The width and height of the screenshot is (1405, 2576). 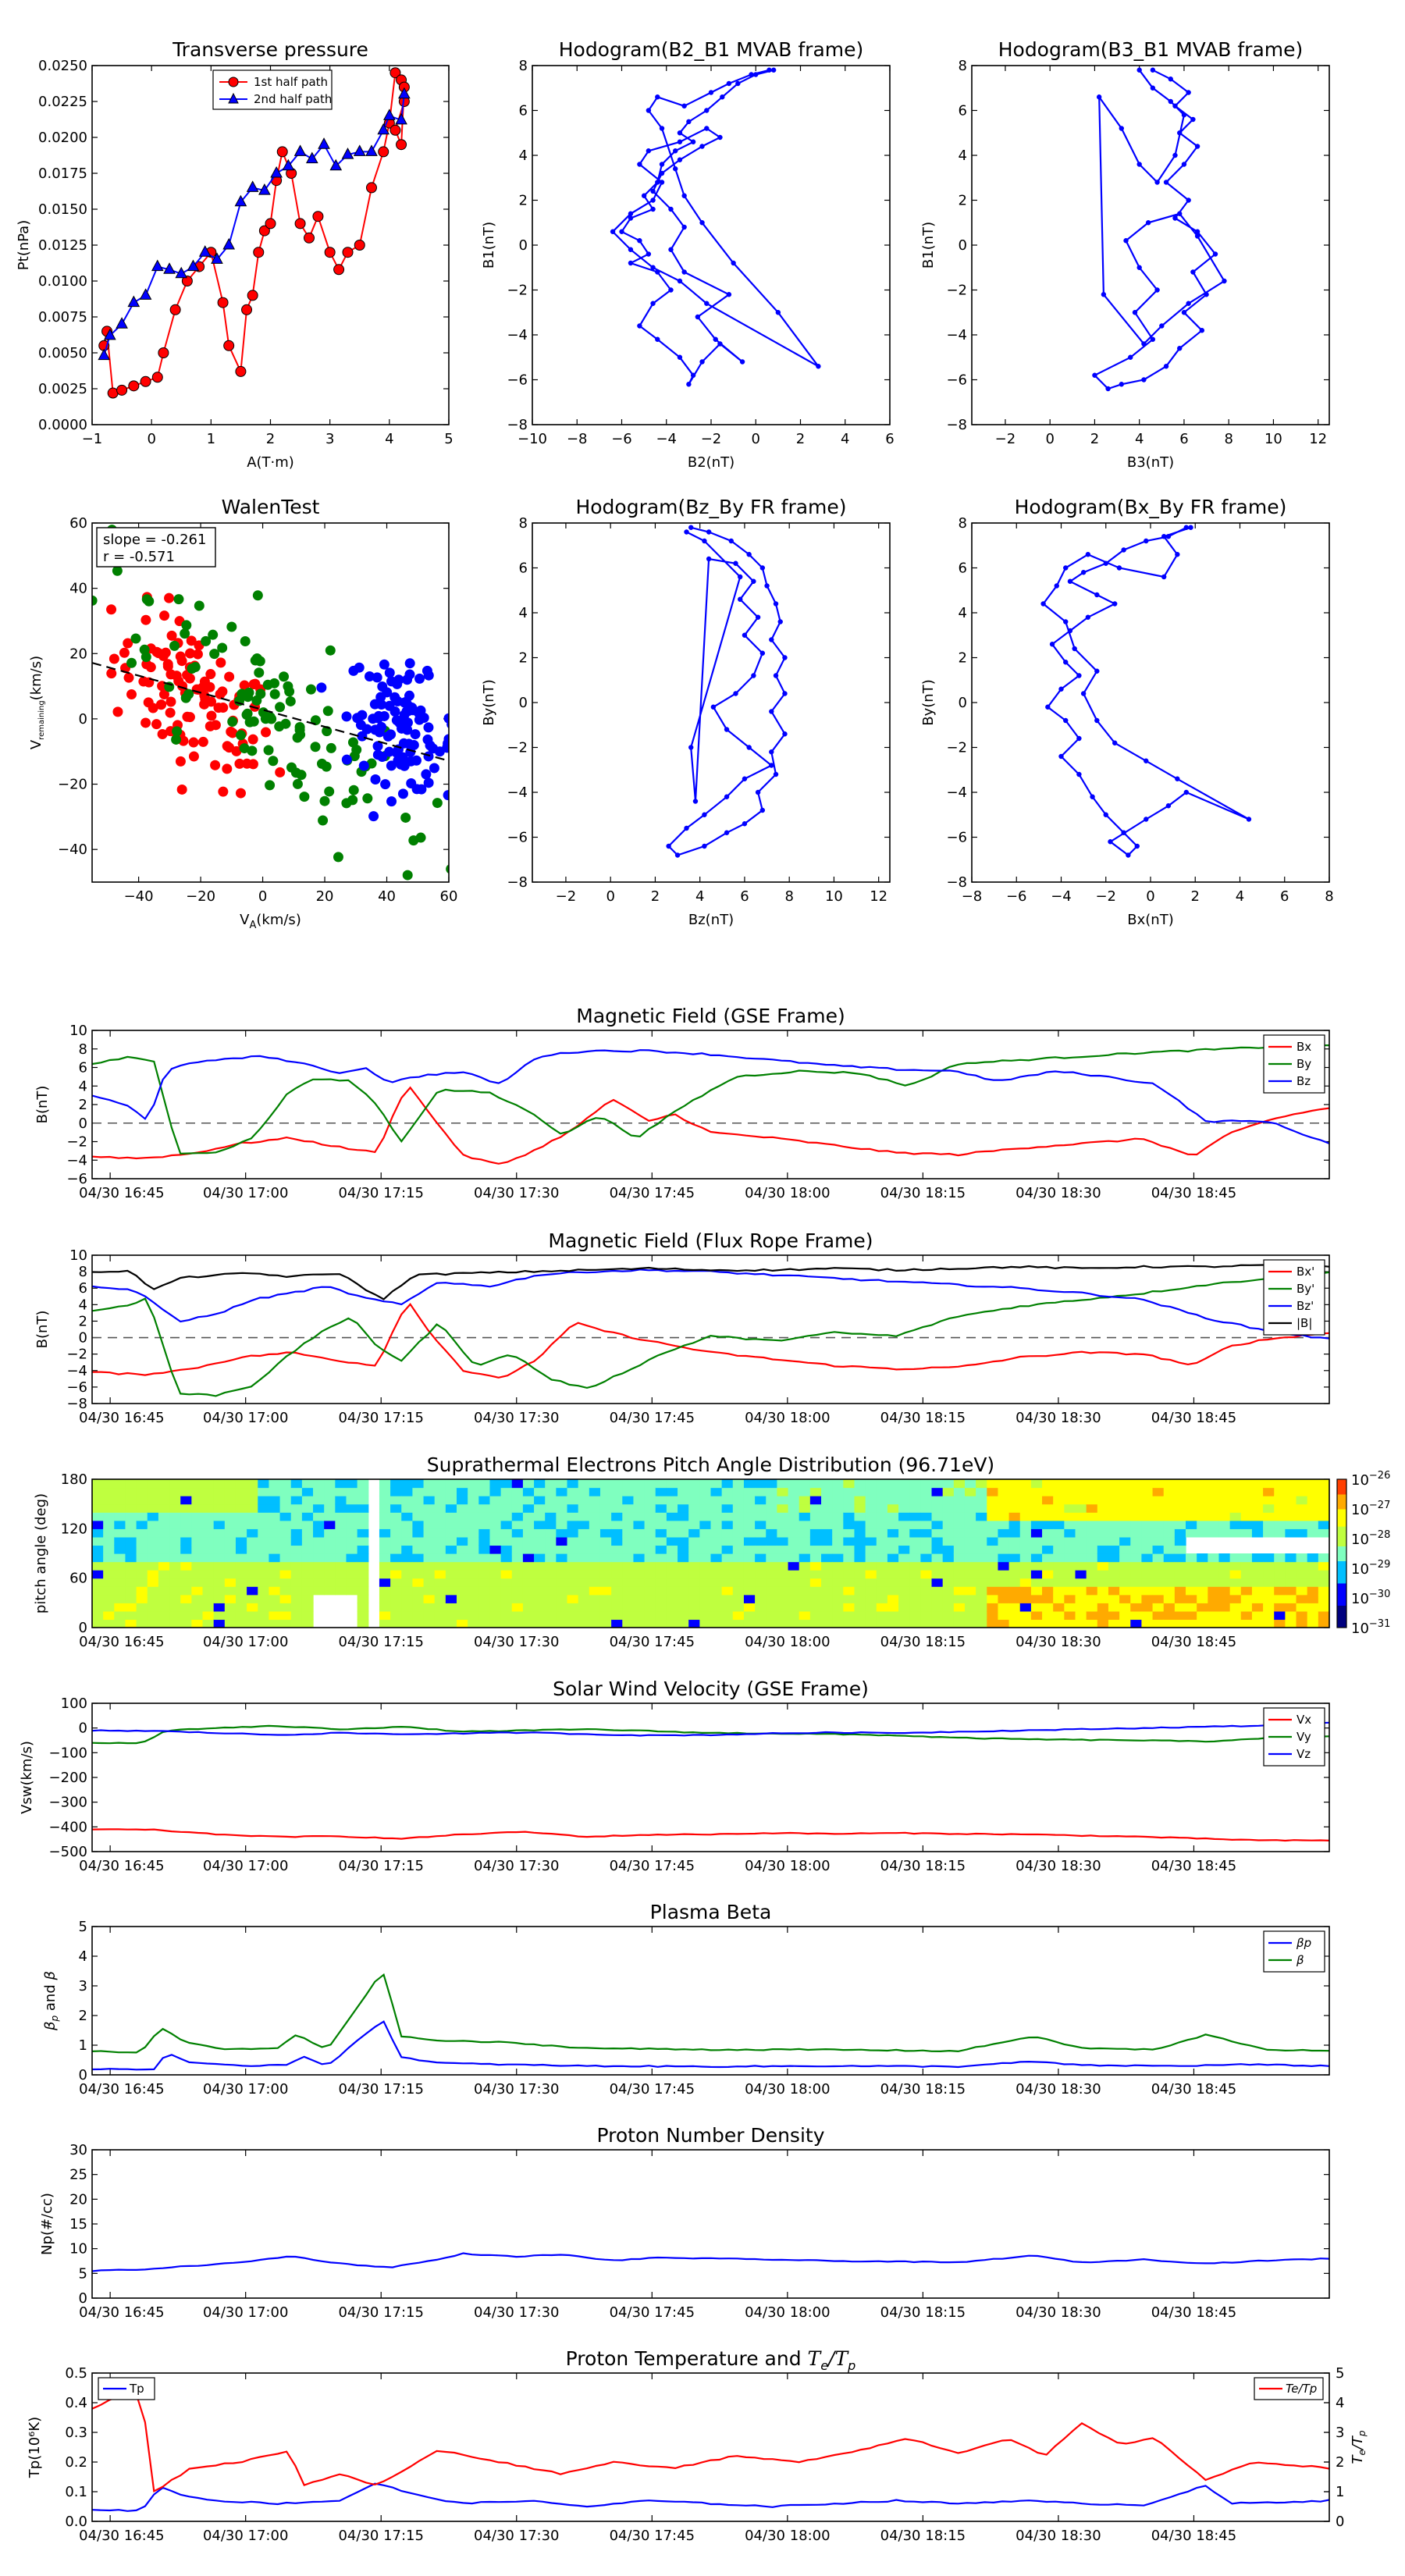 What do you see at coordinates (83, 2016) in the screenshot?
I see `beta-ytick-label: 2` at bounding box center [83, 2016].